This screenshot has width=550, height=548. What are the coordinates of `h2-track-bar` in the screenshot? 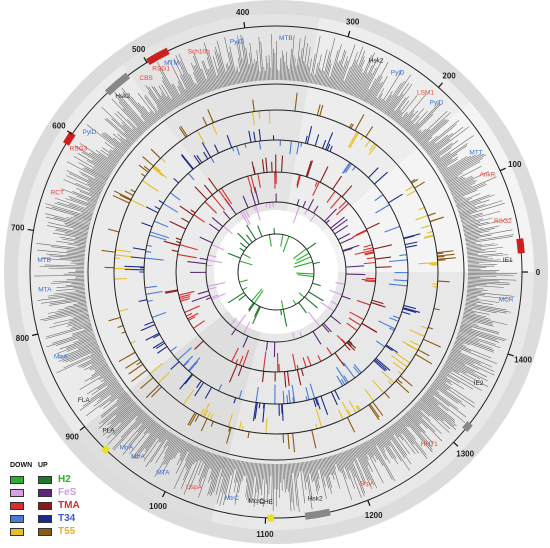 It's located at (303, 264).